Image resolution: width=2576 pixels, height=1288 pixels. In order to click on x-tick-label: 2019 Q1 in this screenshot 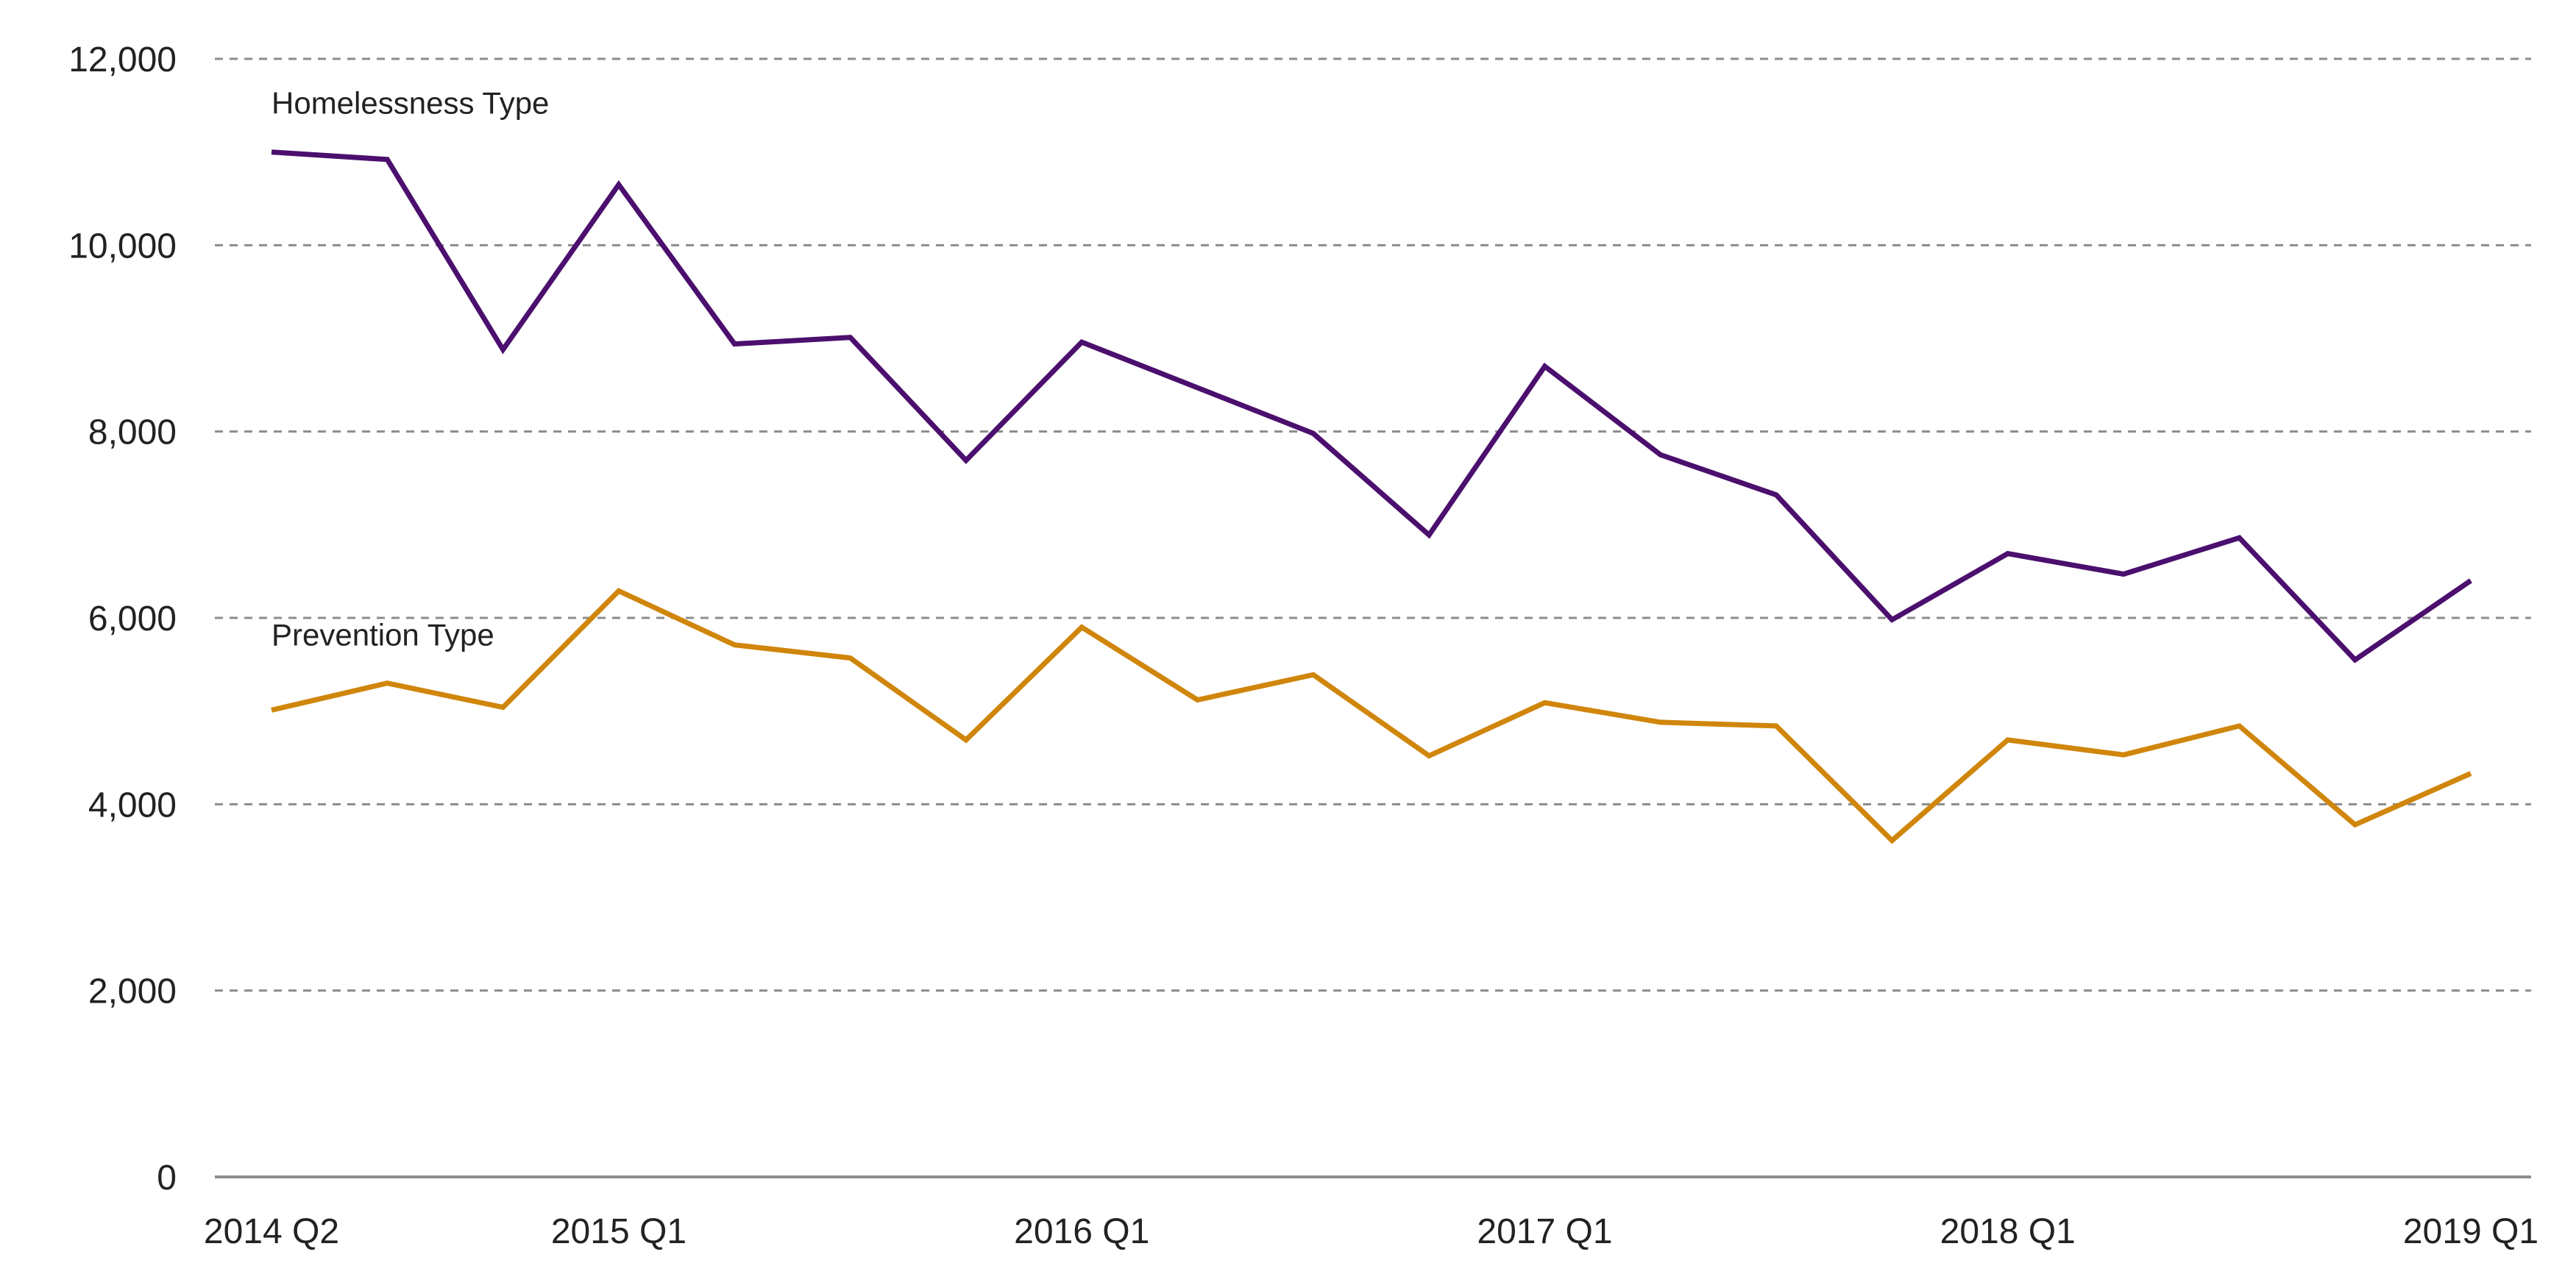, I will do `click(2470, 1231)`.